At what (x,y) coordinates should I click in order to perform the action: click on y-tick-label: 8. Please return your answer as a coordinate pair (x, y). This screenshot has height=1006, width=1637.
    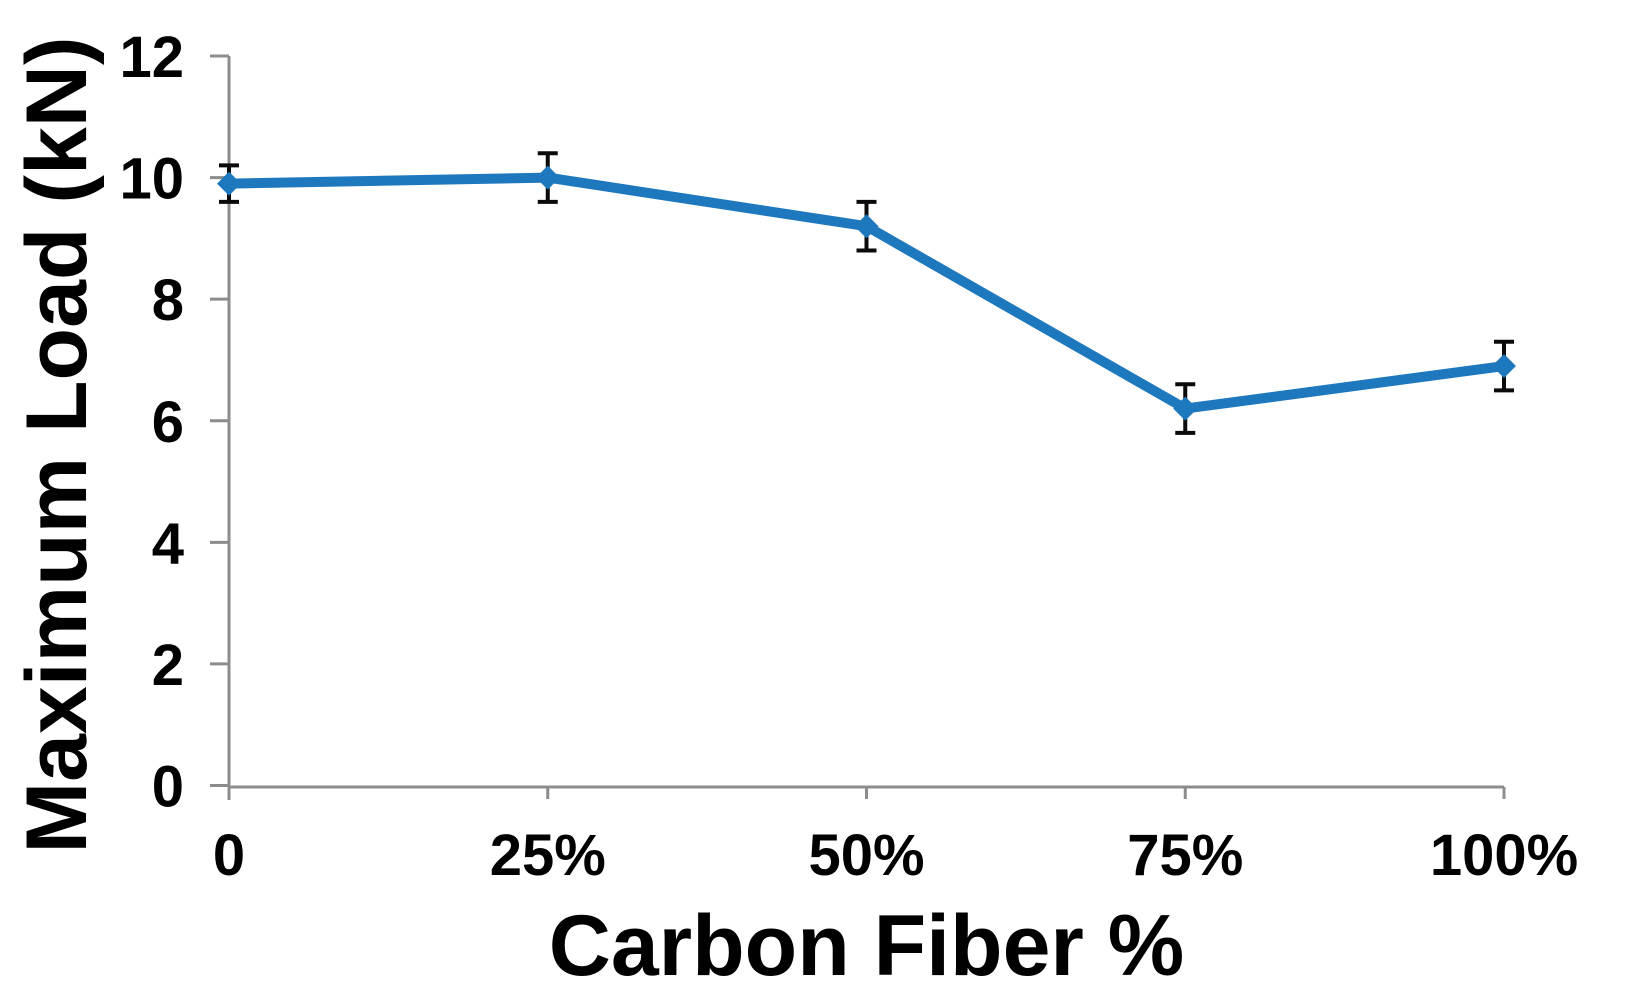
    Looking at the image, I should click on (168, 300).